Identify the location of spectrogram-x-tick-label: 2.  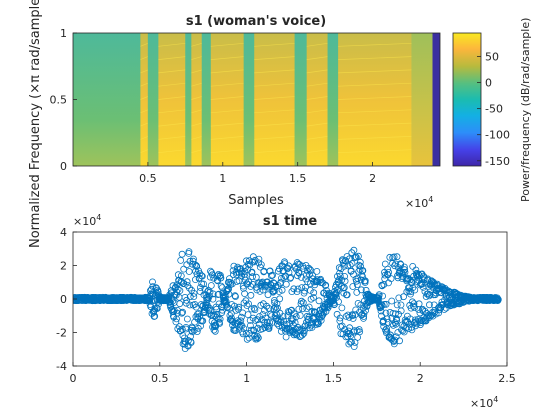
(372, 178).